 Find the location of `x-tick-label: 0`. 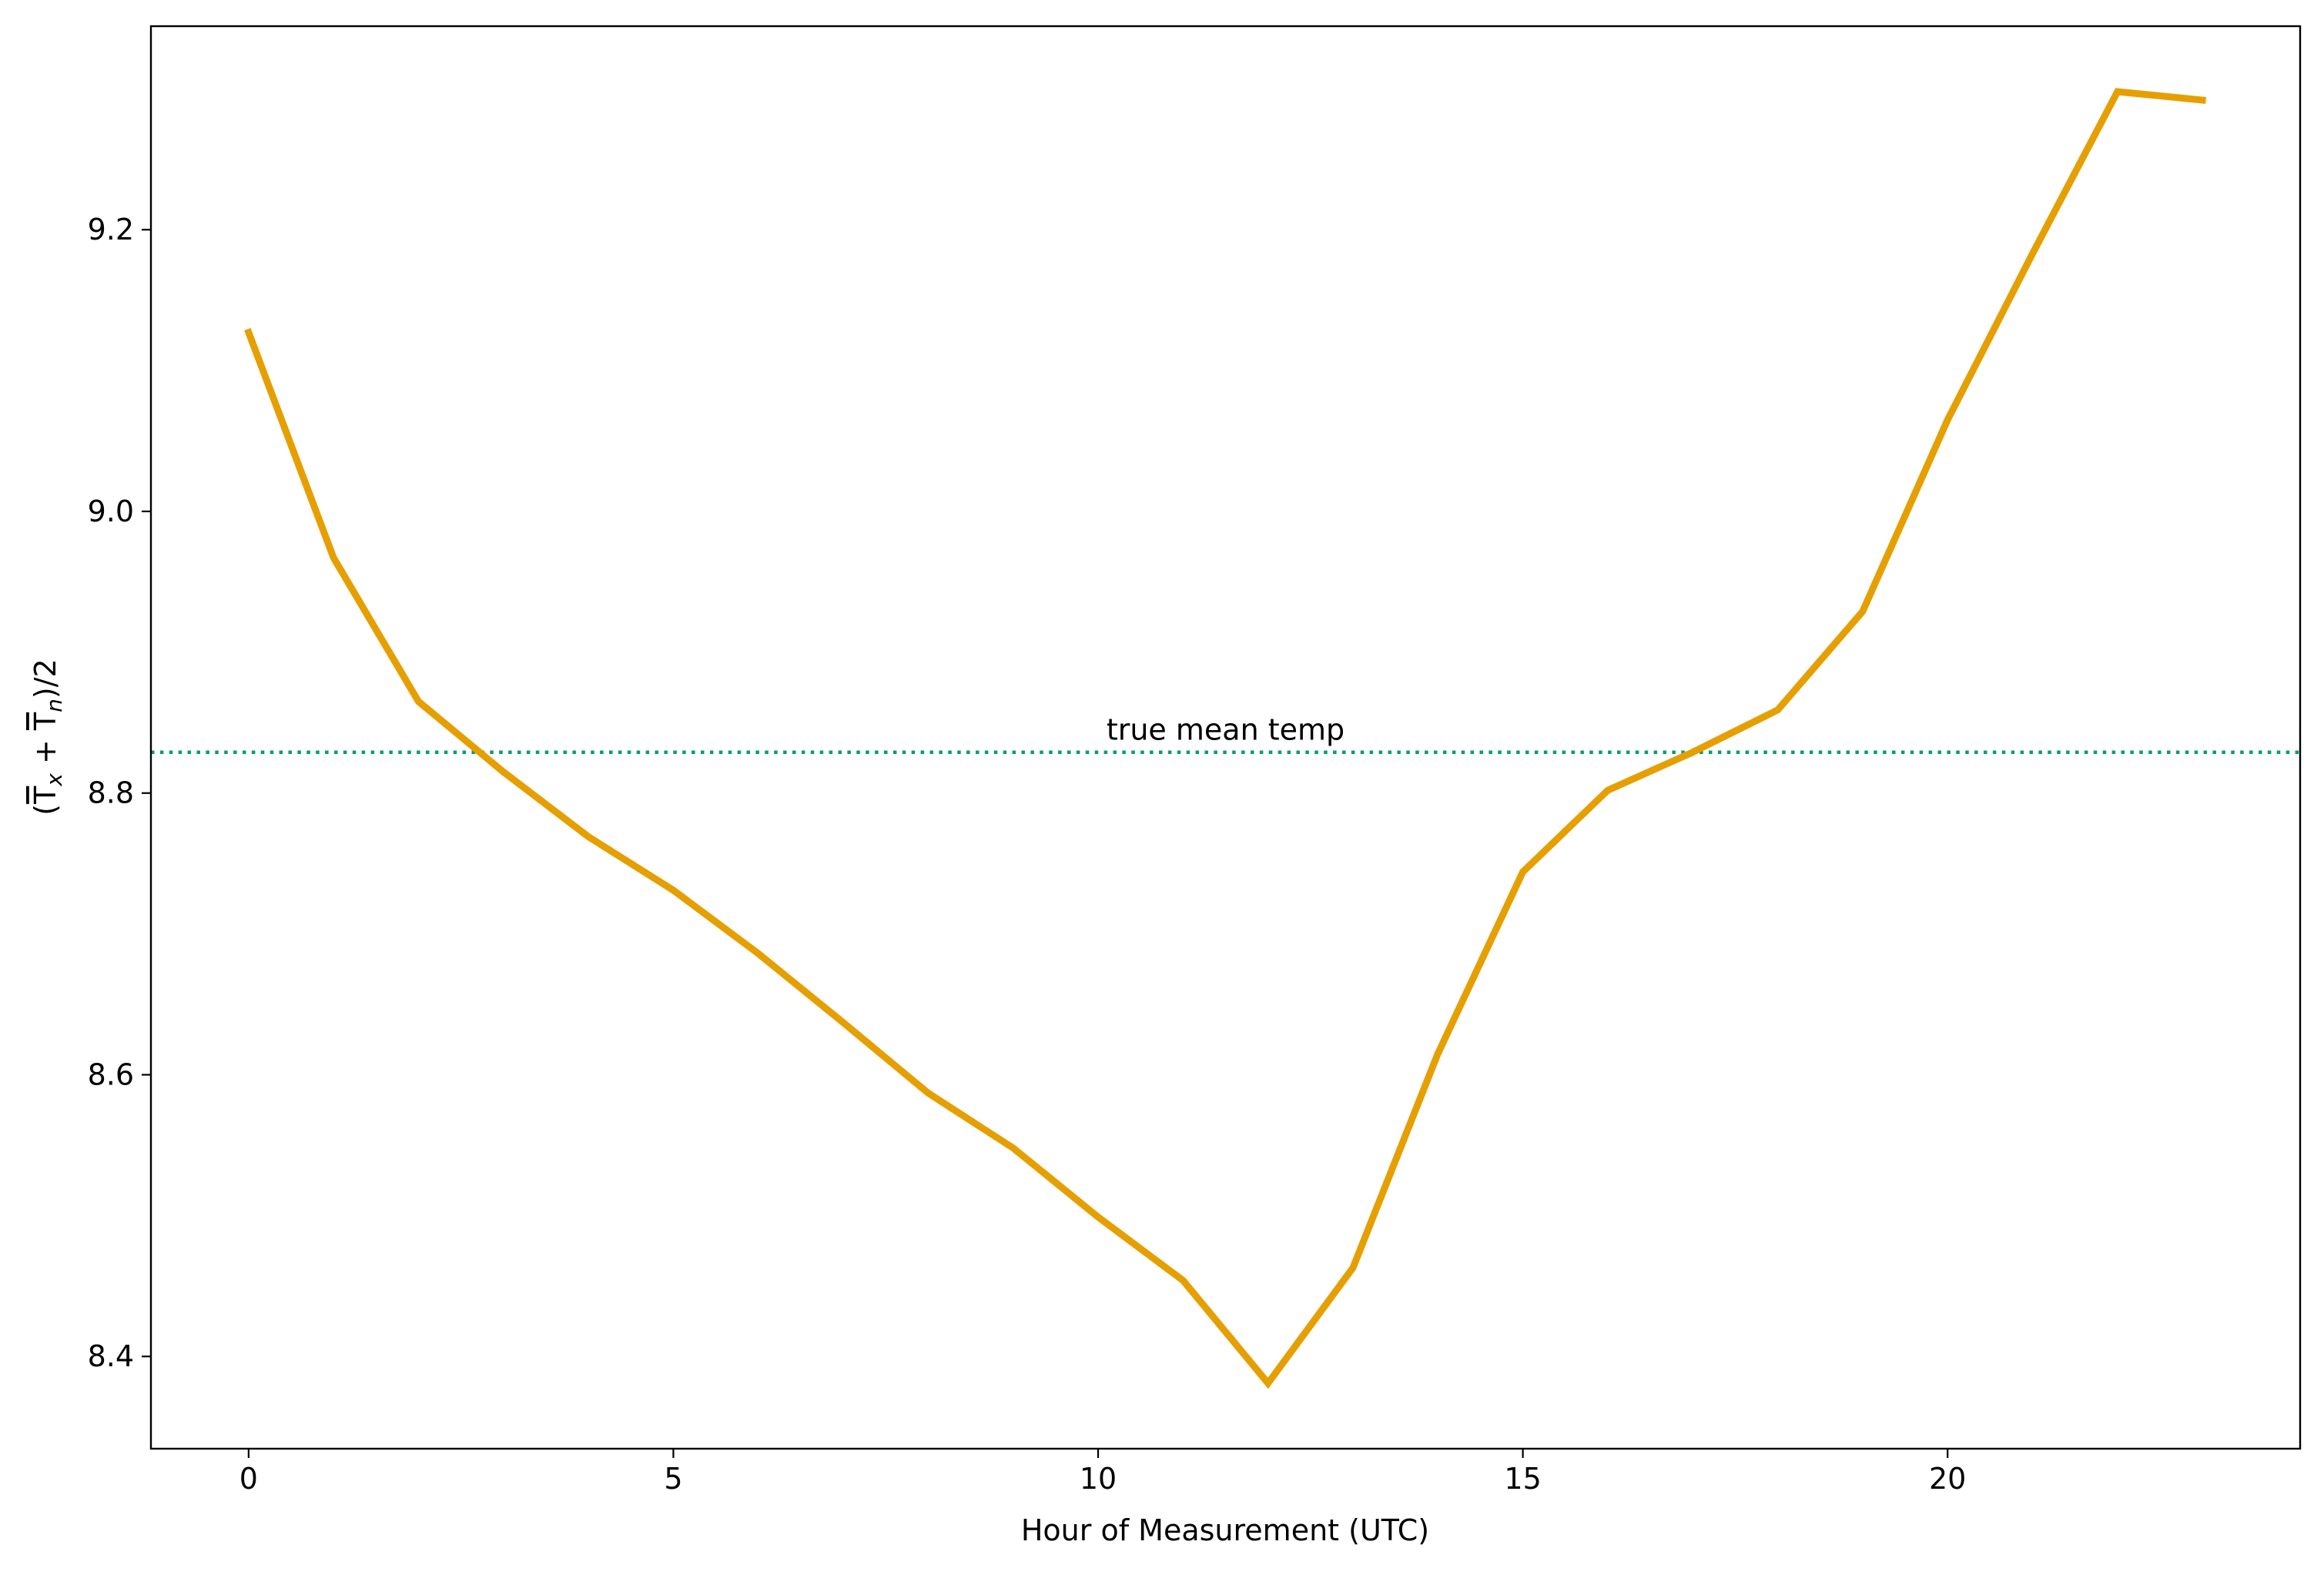

x-tick-label: 0 is located at coordinates (248, 1479).